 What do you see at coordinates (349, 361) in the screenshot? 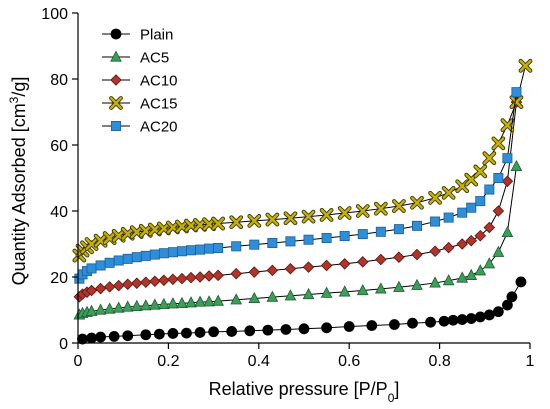
I see `x-tick-label: 0.6` at bounding box center [349, 361].